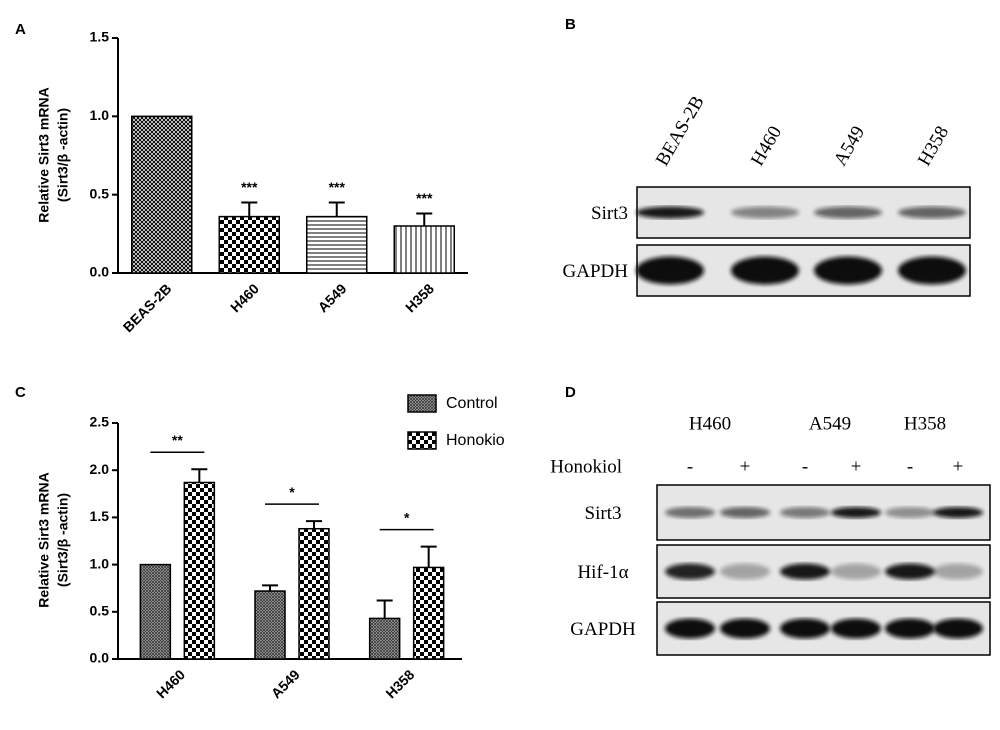  I want to click on x-tick-label: BEAS-2B, so click(147, 307).